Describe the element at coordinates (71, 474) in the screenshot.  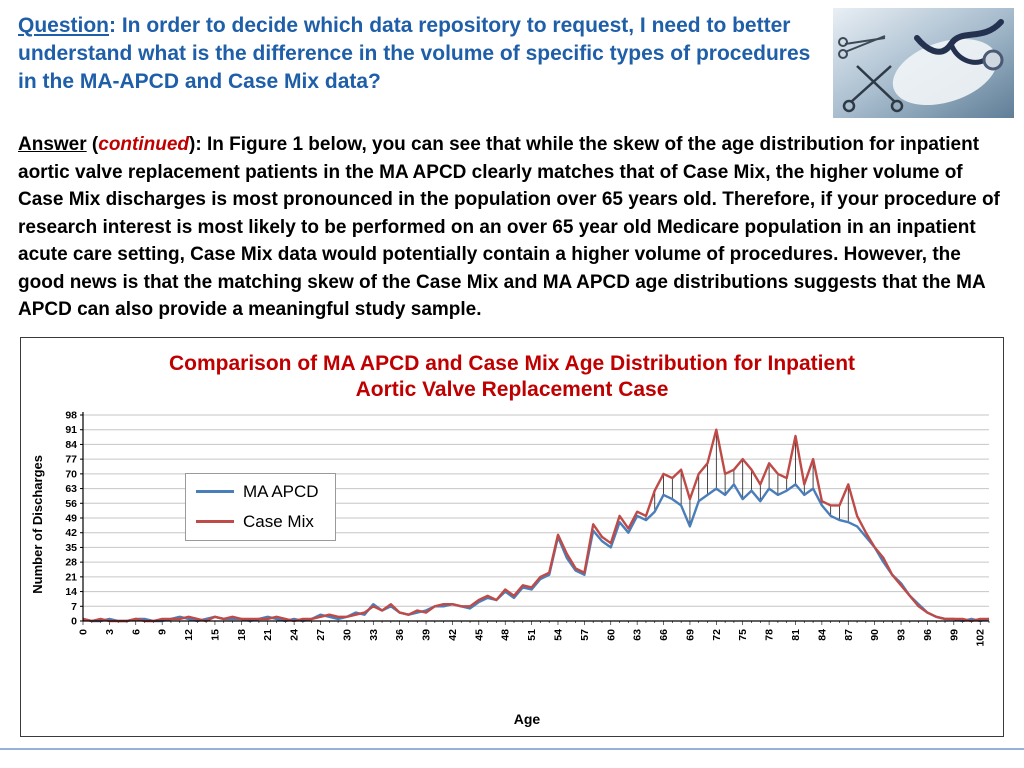
I see `svg-text: 70` at that location.